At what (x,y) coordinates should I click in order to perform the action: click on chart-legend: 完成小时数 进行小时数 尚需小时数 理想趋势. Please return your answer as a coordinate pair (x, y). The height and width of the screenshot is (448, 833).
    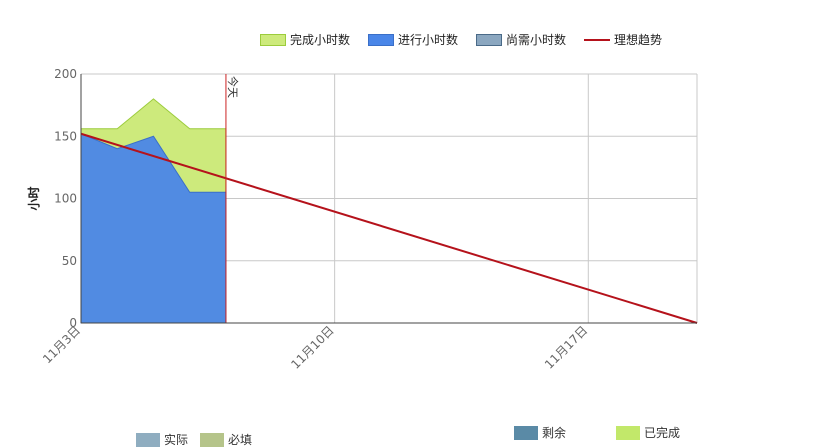
    Looking at the image, I should click on (470, 39).